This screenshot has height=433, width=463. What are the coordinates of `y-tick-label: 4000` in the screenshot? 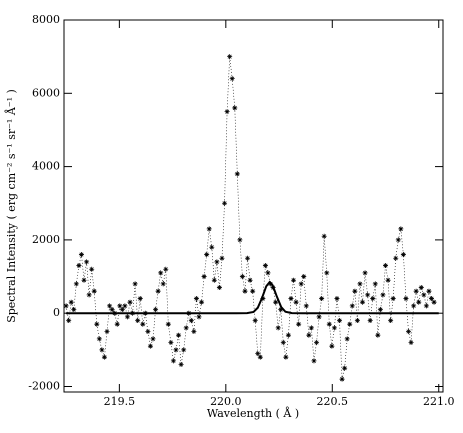 It's located at (46, 166).